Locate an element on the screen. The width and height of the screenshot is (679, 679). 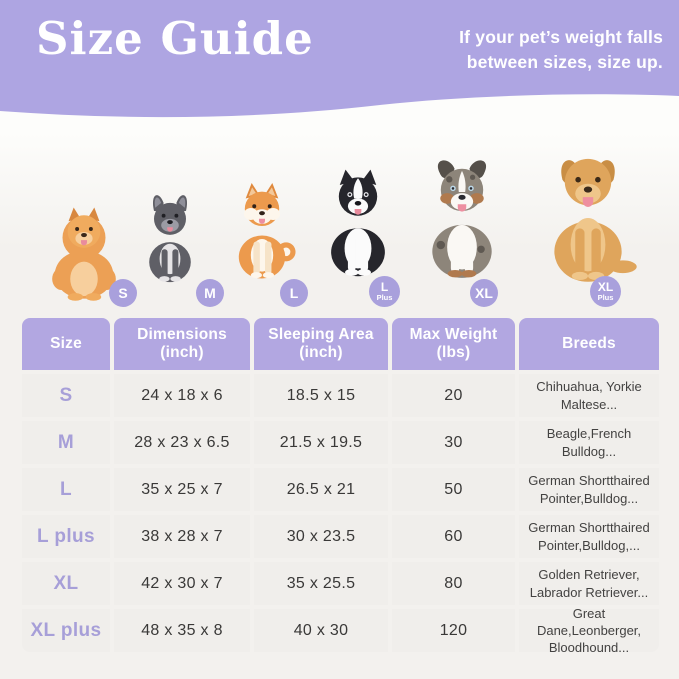
dog-golden-retriever is located at coordinates (588, 214).